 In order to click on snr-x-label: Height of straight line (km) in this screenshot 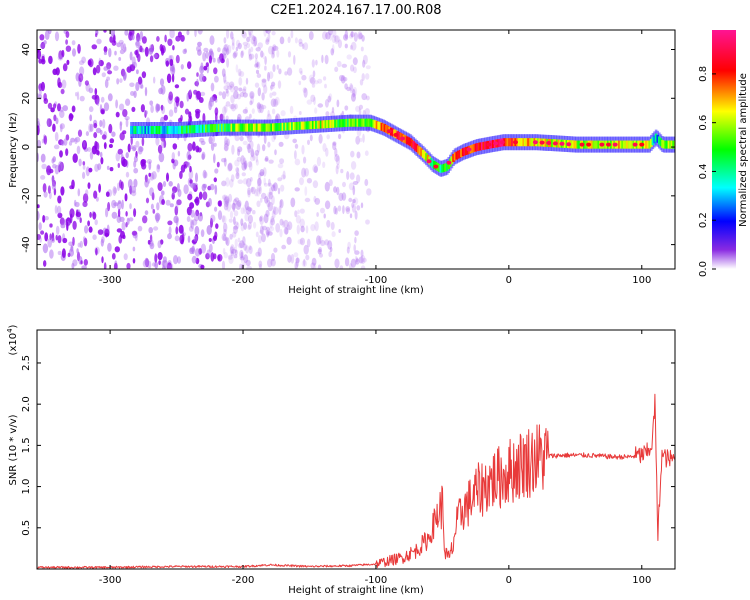, I will do `click(356, 590)`.